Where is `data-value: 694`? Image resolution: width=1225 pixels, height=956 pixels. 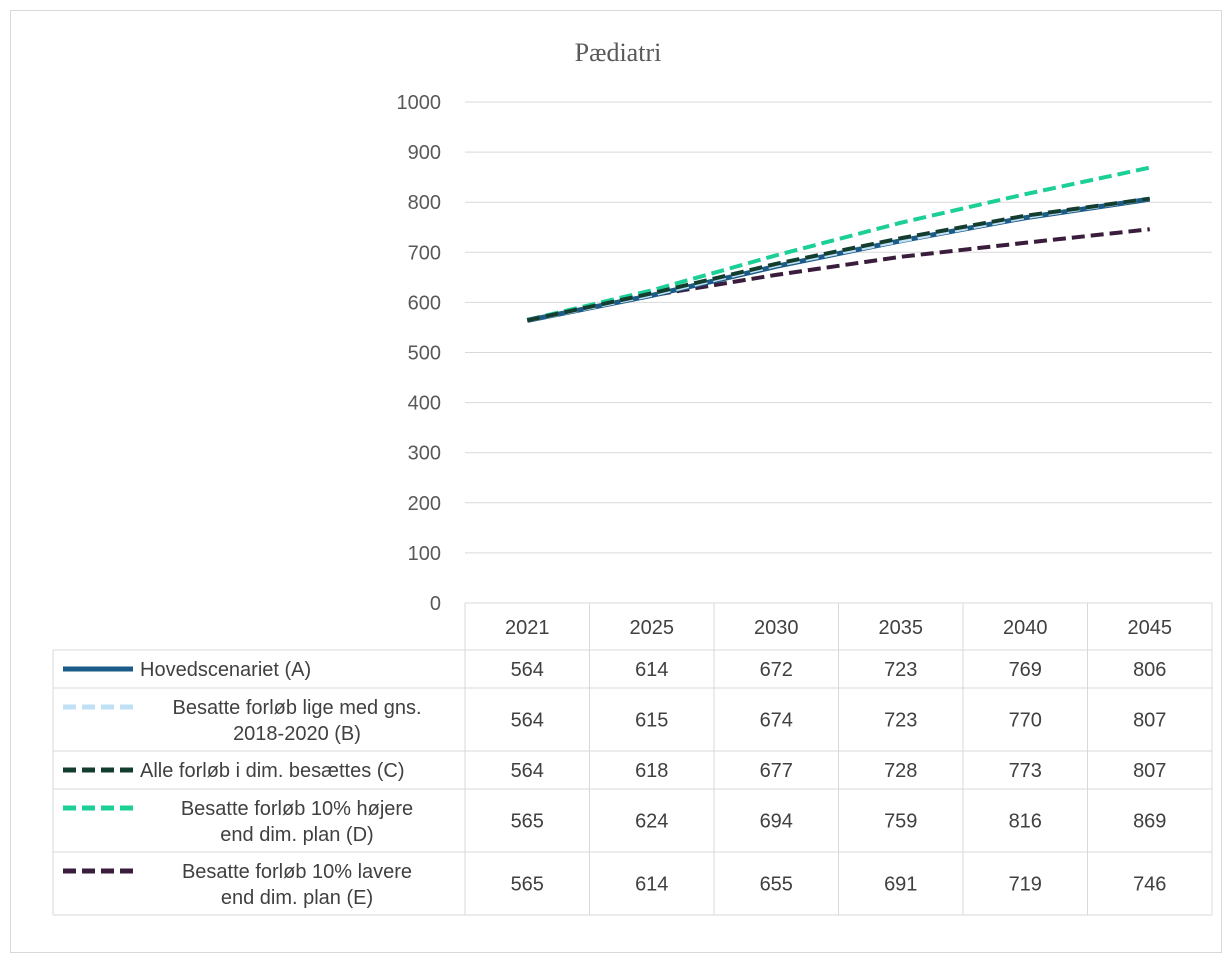 data-value: 694 is located at coordinates (776, 822).